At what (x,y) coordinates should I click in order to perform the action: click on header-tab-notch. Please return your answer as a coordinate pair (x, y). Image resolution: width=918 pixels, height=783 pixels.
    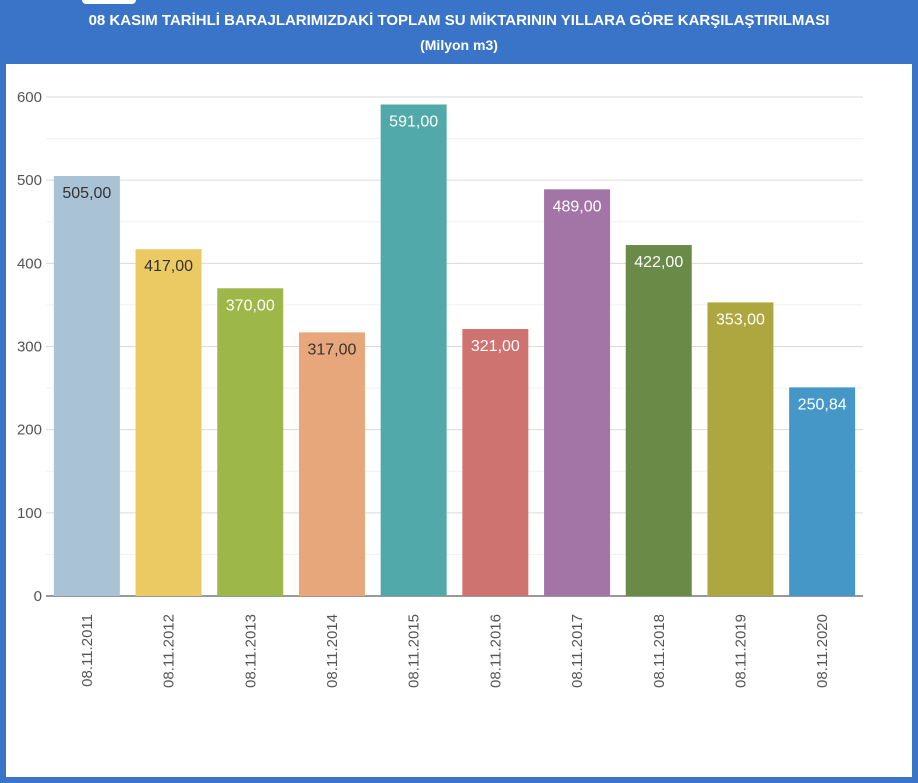
    Looking at the image, I should click on (109, 2).